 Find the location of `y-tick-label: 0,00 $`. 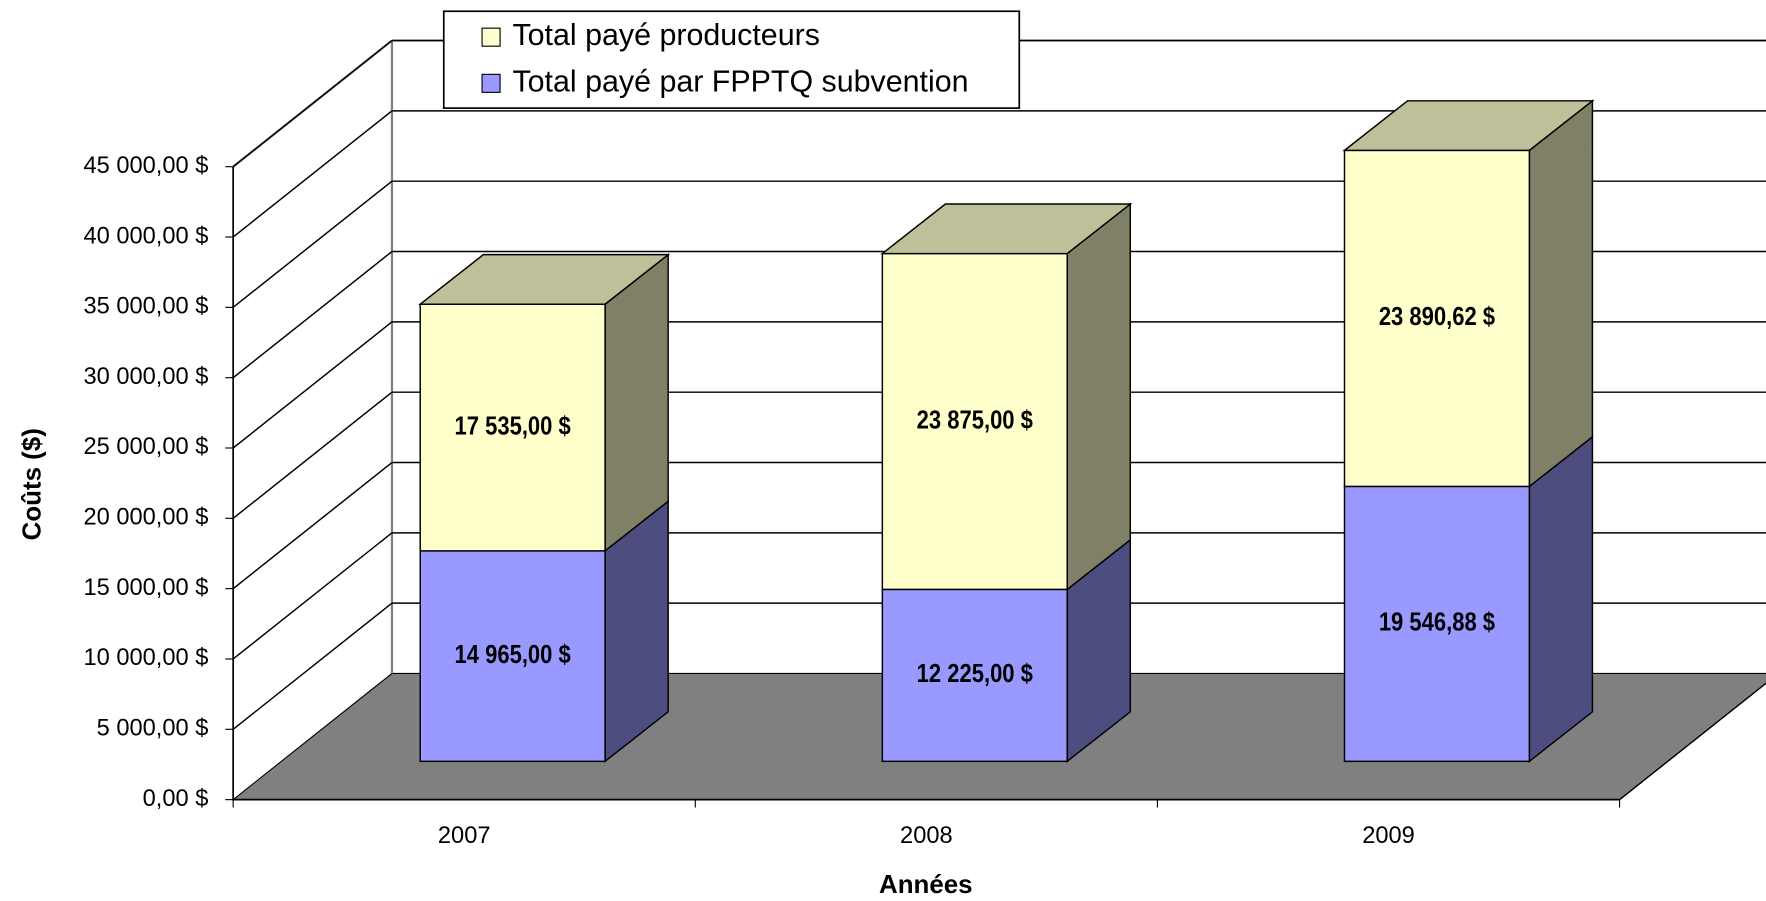

y-tick-label: 0,00 $ is located at coordinates (176, 799).